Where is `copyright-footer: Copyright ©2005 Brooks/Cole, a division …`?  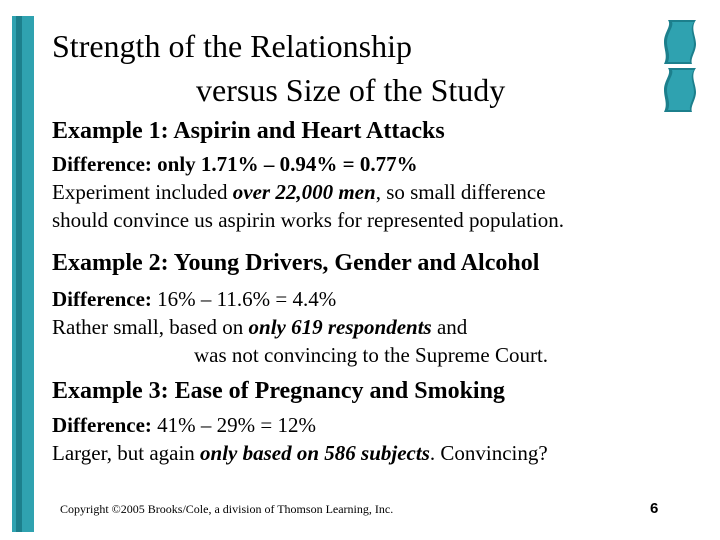 copyright-footer: Copyright ©2005 Brooks/Cole, a division … is located at coordinates (227, 509).